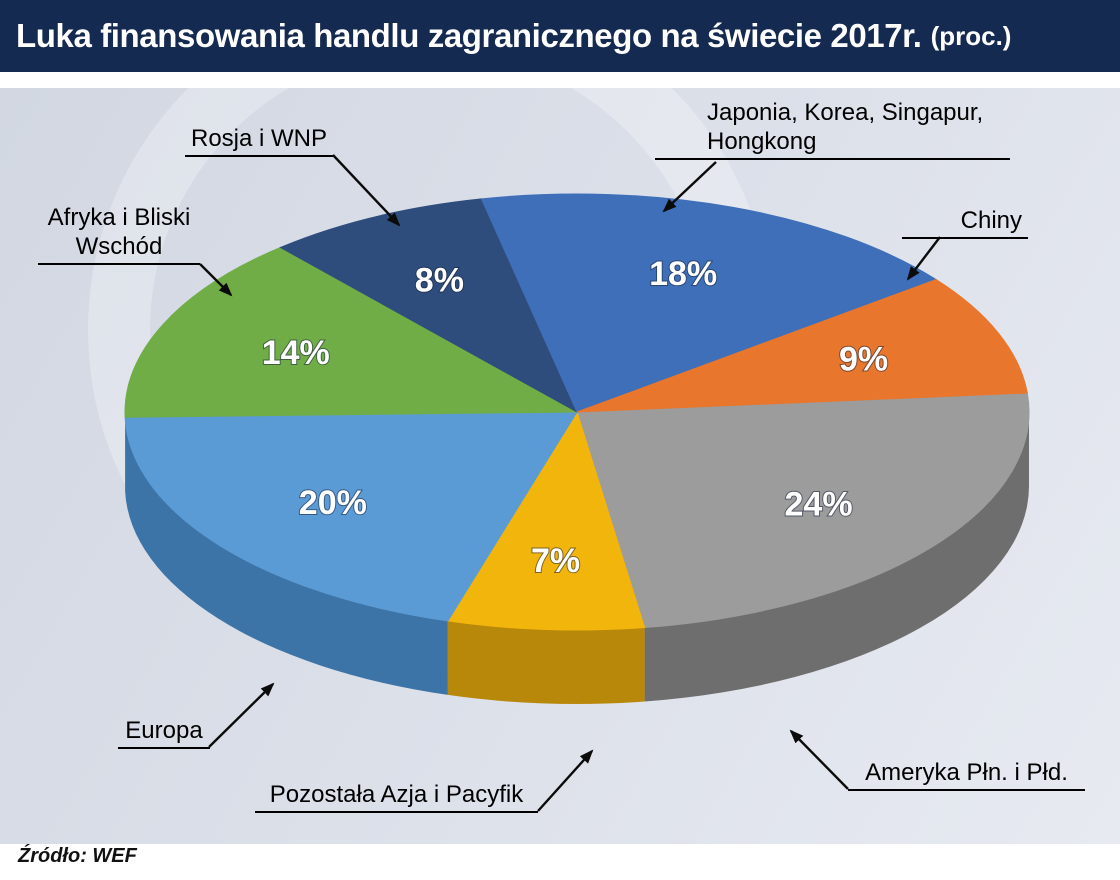  I want to click on leader-arrow-pozostala-azja, so click(565, 780).